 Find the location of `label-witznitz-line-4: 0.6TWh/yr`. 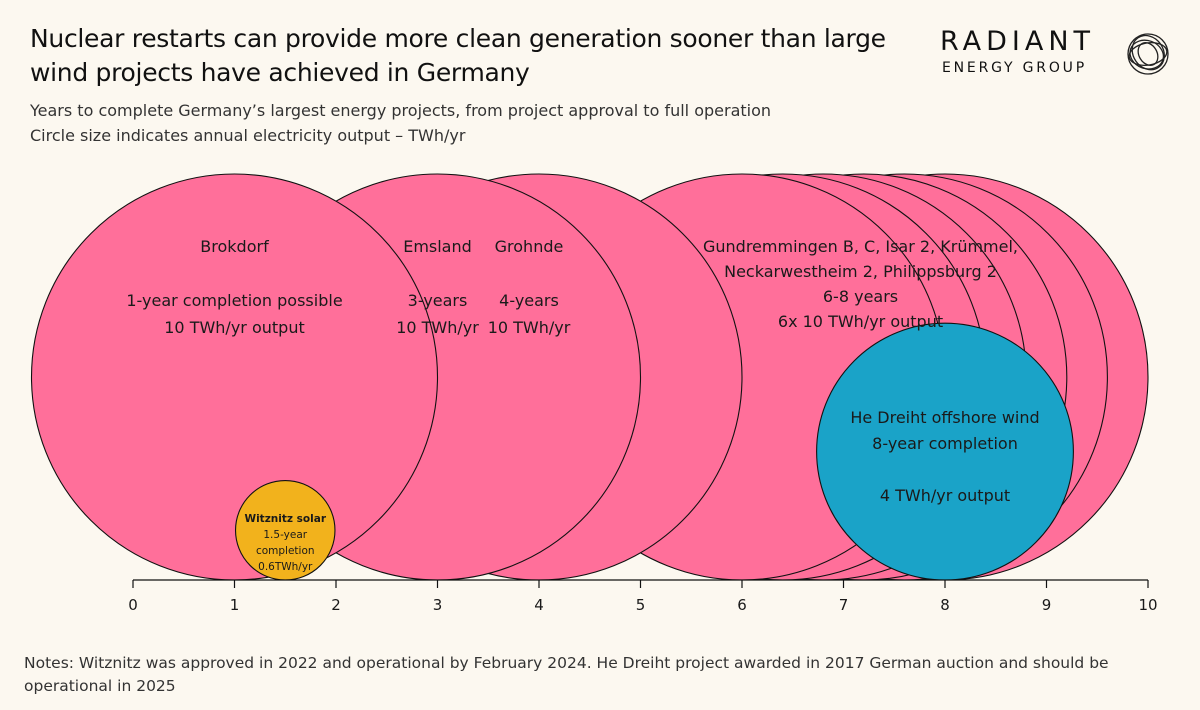

label-witznitz-line-4: 0.6TWh/yr is located at coordinates (285, 567).